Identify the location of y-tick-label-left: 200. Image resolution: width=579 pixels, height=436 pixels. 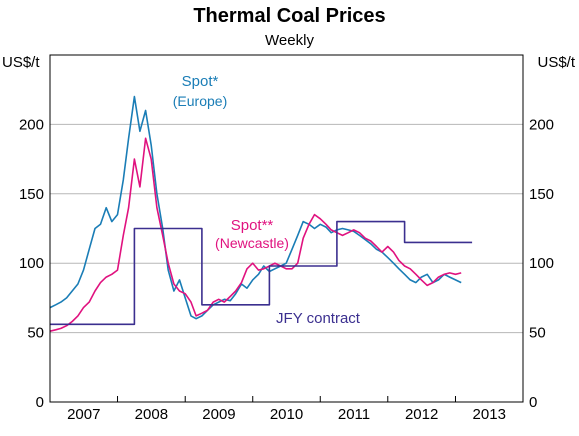
(31, 124).